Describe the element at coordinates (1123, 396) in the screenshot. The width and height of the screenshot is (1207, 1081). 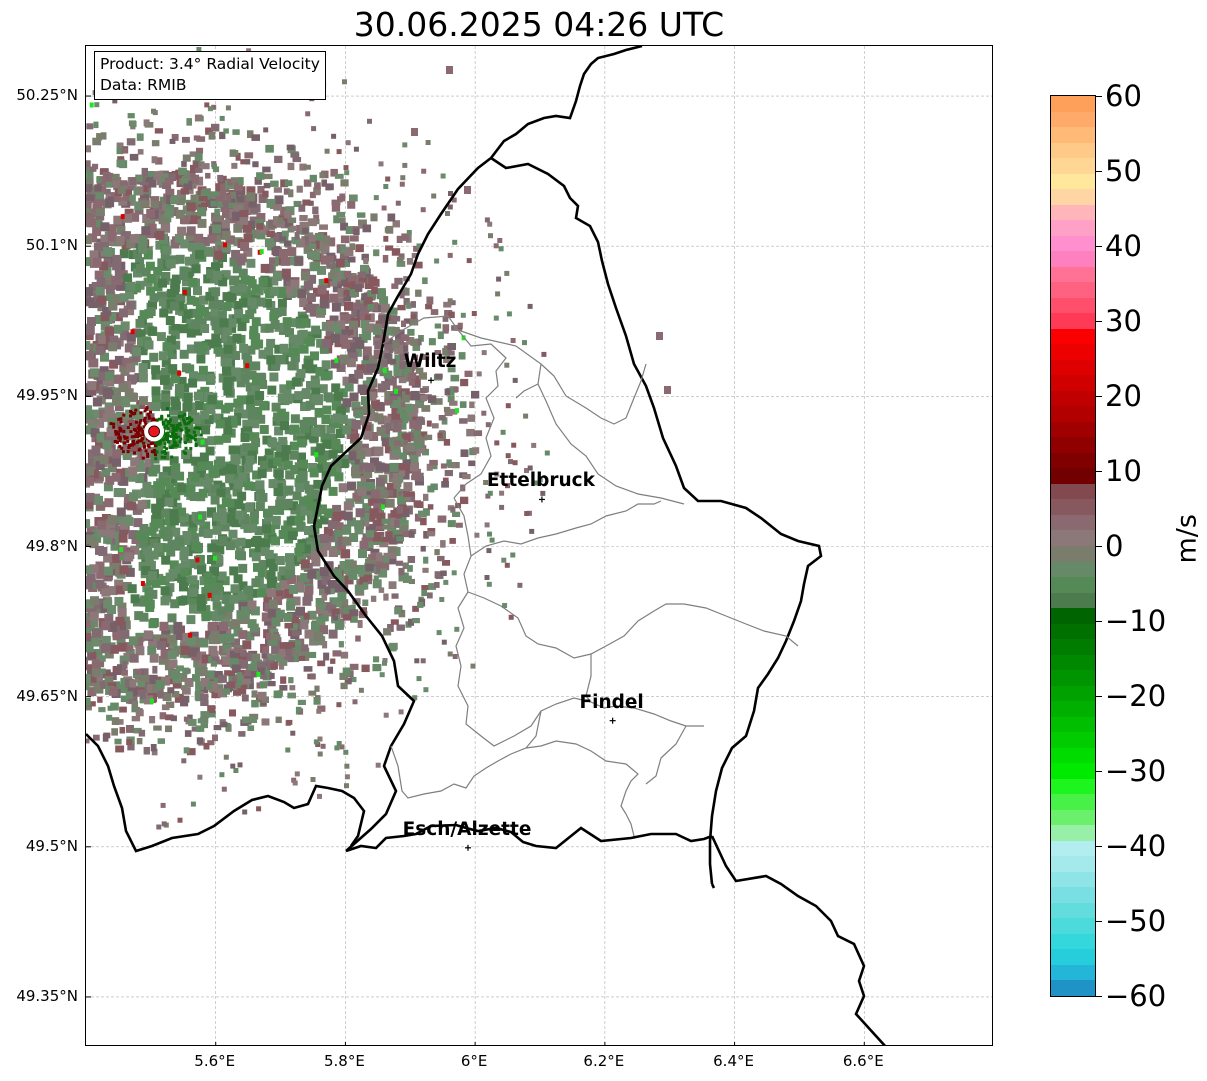
I see `colorbar-tick-label: 20` at that location.